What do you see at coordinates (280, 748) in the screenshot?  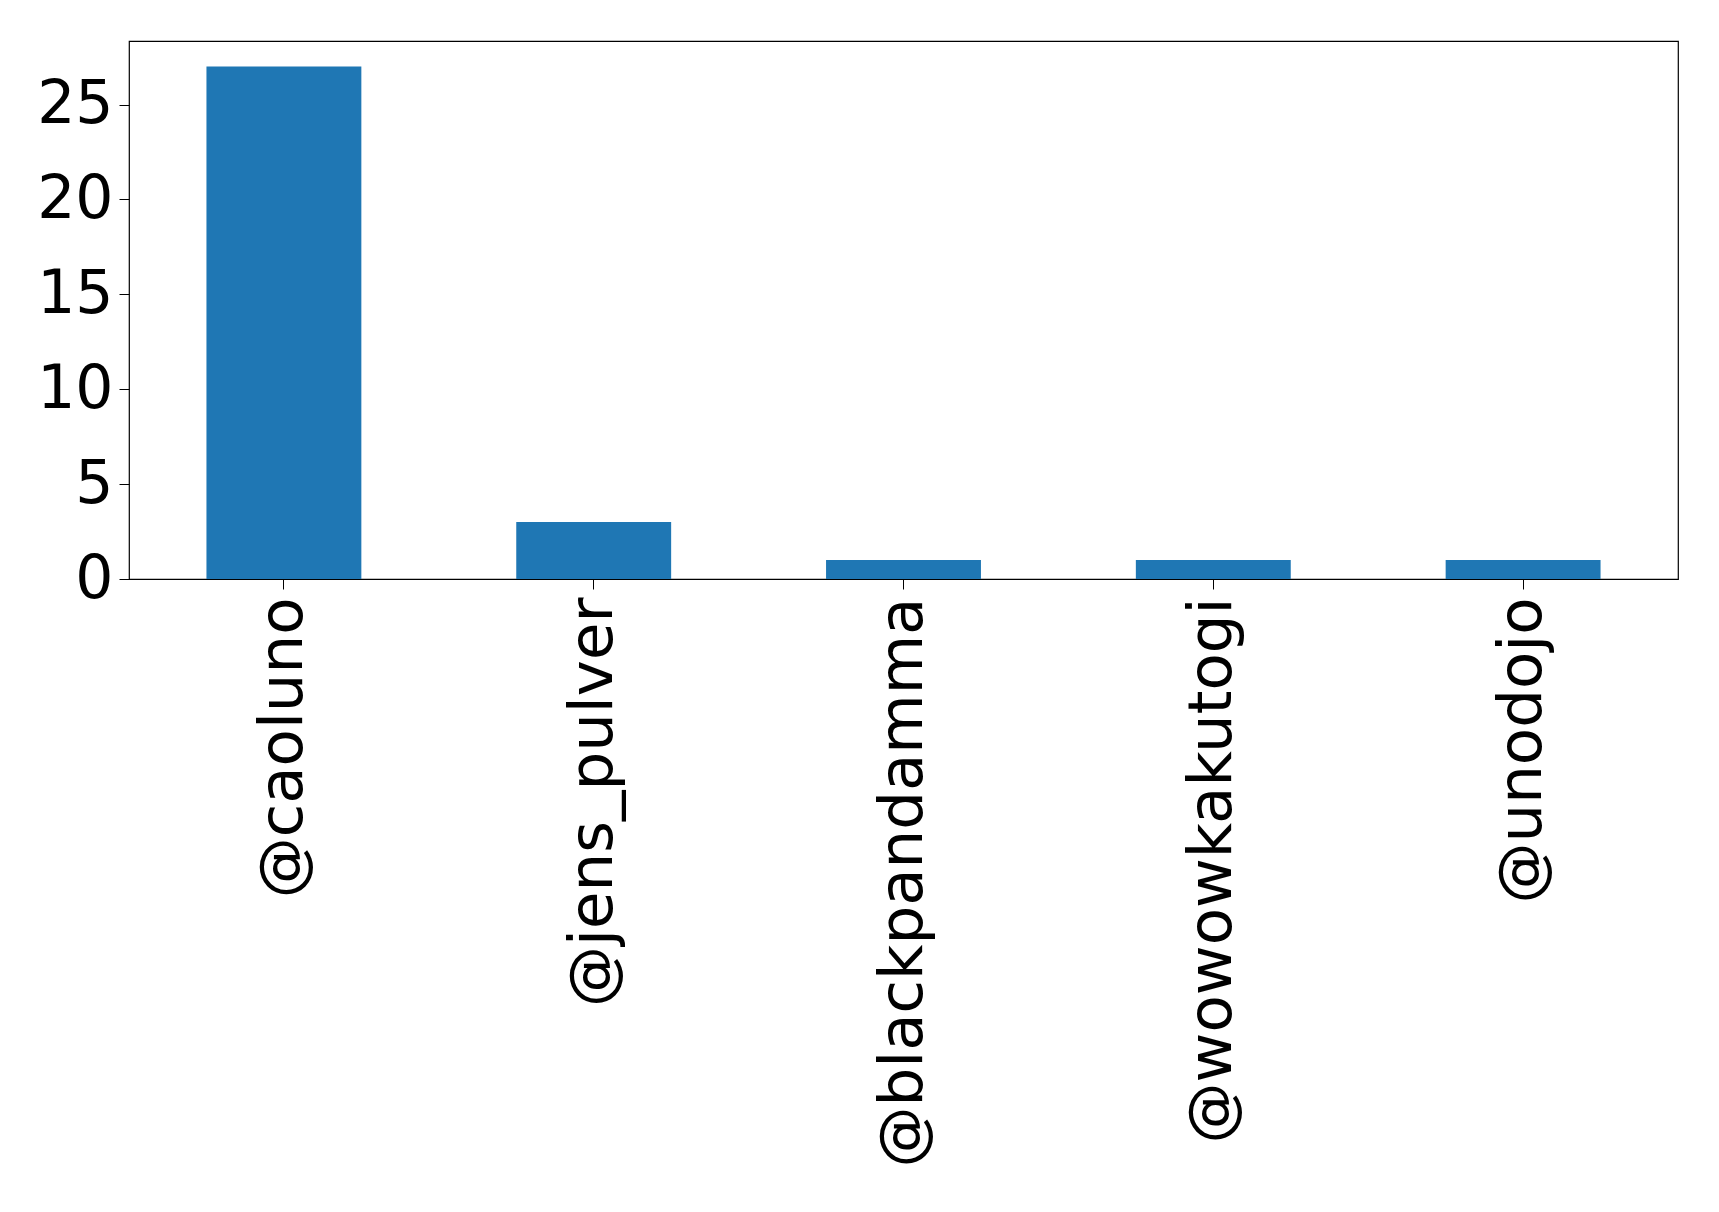 I see `x-tick-label: @caoluno` at bounding box center [280, 748].